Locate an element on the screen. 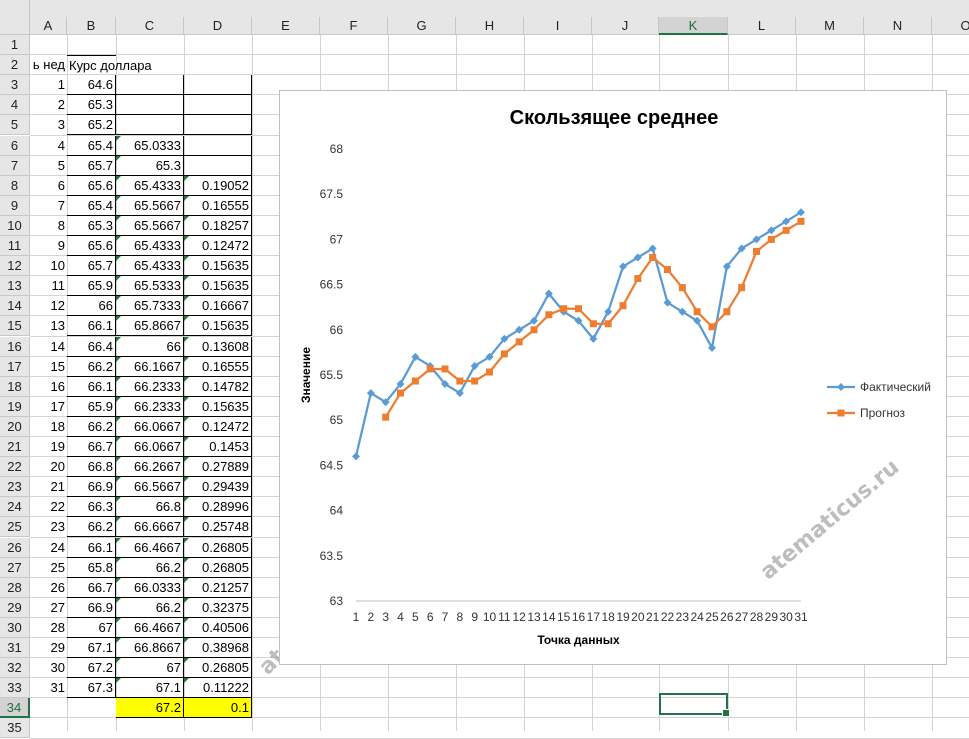 The height and width of the screenshot is (739, 969). column-header-e: E is located at coordinates (286, 26).